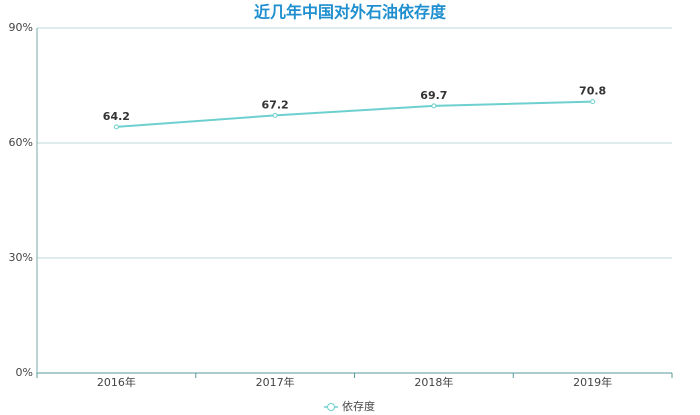  What do you see at coordinates (116, 116) in the screenshot?
I see `data-label: 64.2` at bounding box center [116, 116].